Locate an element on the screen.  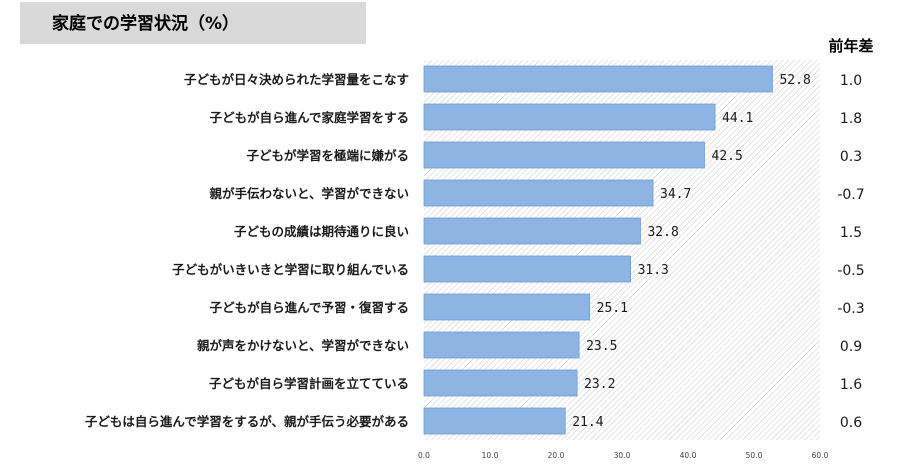
value-label: 23.5 is located at coordinates (601, 346).